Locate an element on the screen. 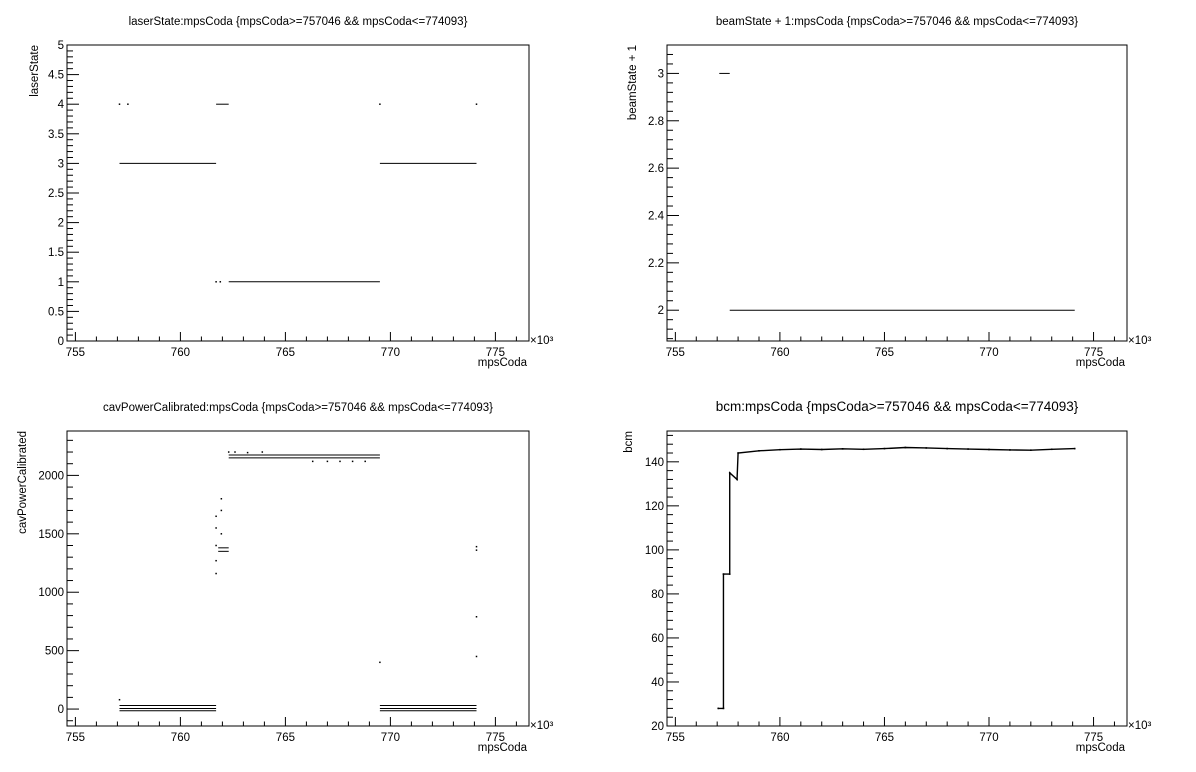  y-tick-label: 0 is located at coordinates (61, 710).